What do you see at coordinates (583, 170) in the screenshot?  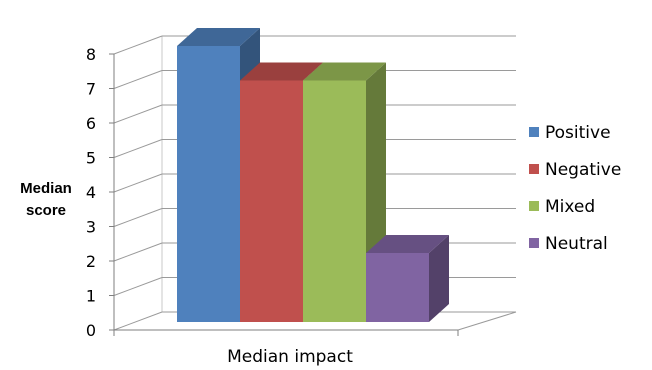 I see `legend-label: Negative` at bounding box center [583, 170].